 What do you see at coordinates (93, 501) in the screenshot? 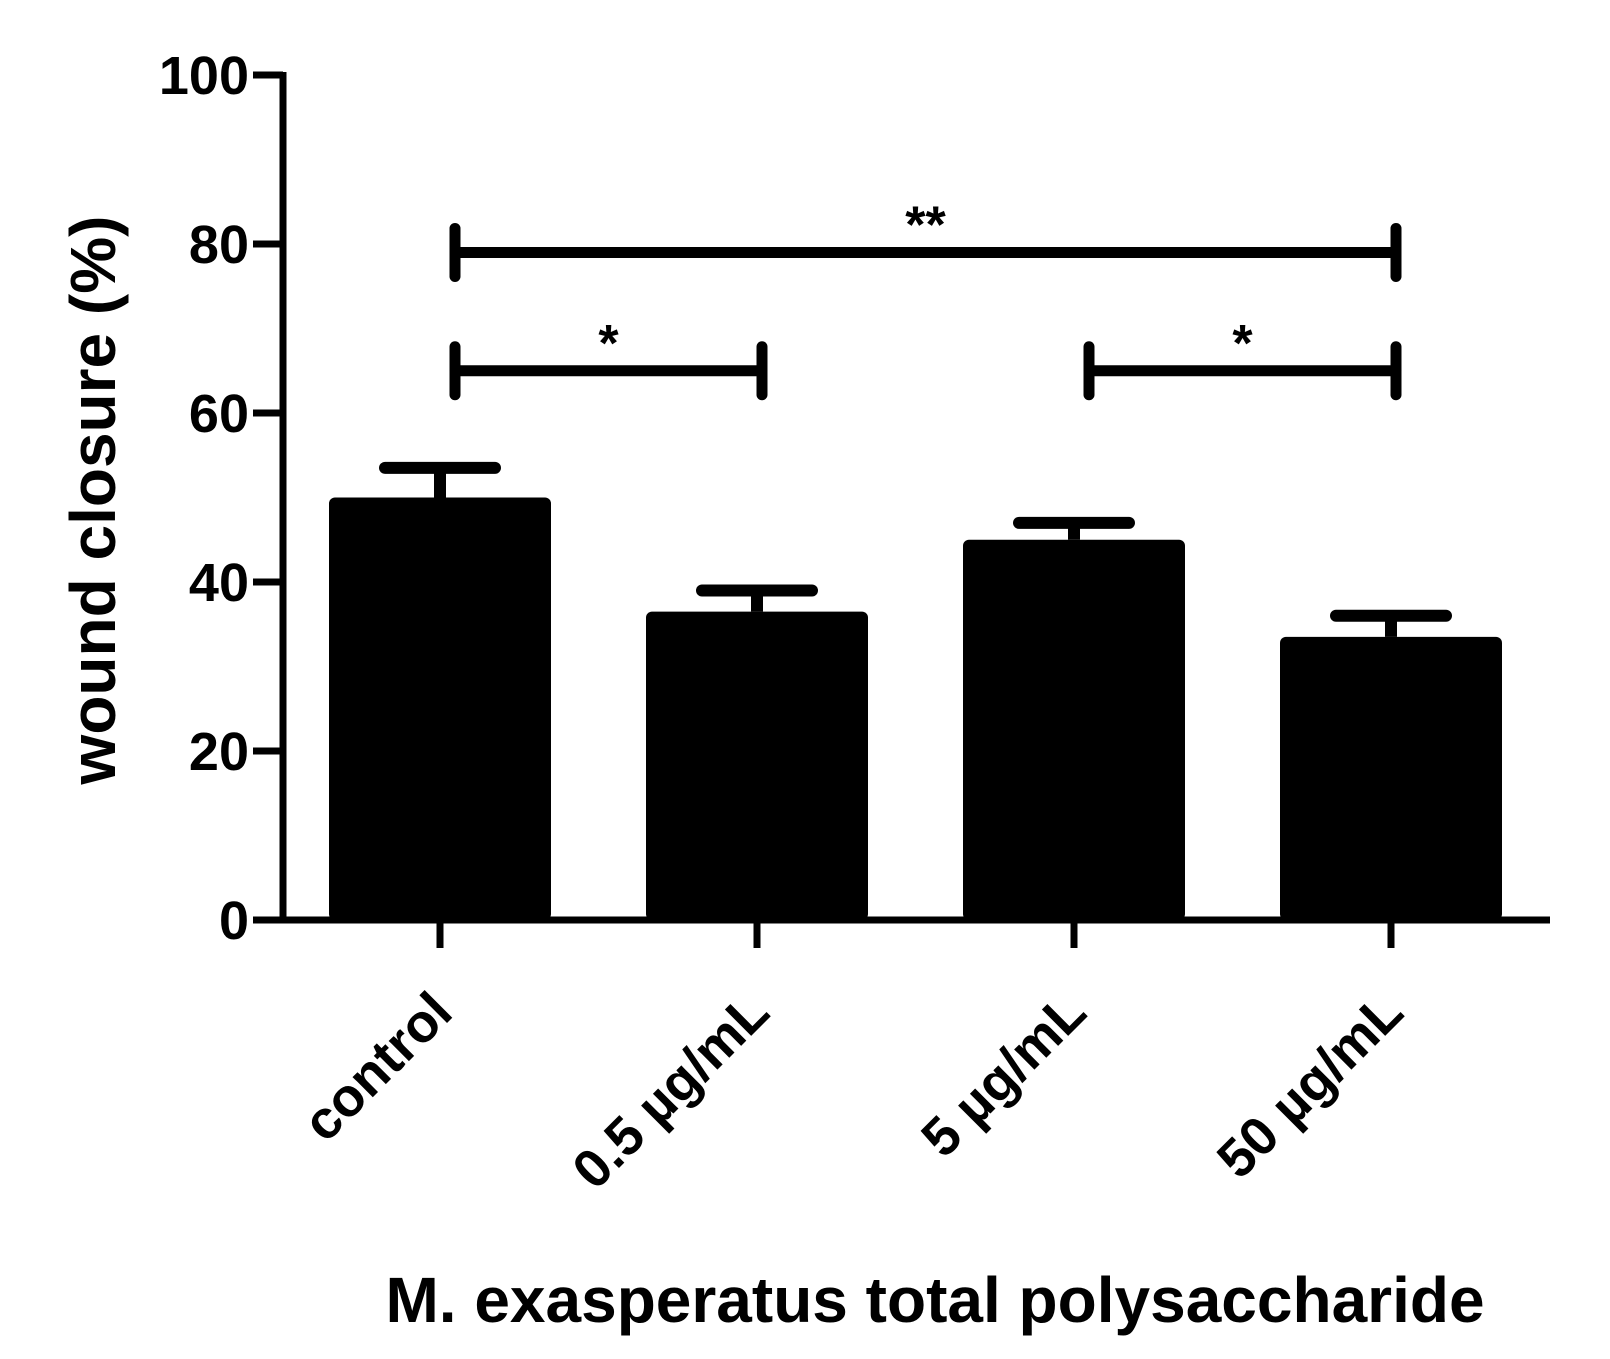
I see `y-axis-title: wound closure (%)` at bounding box center [93, 501].